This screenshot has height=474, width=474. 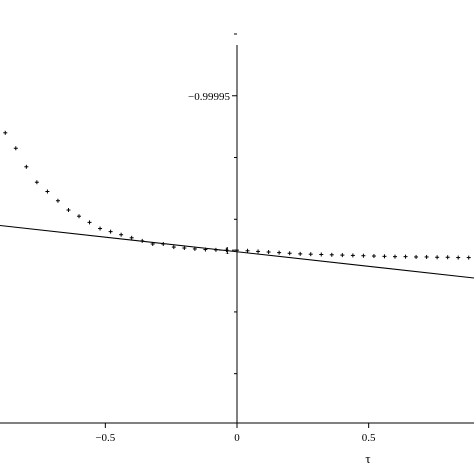 I want to click on x-tick-label: 0, so click(x=237, y=438).